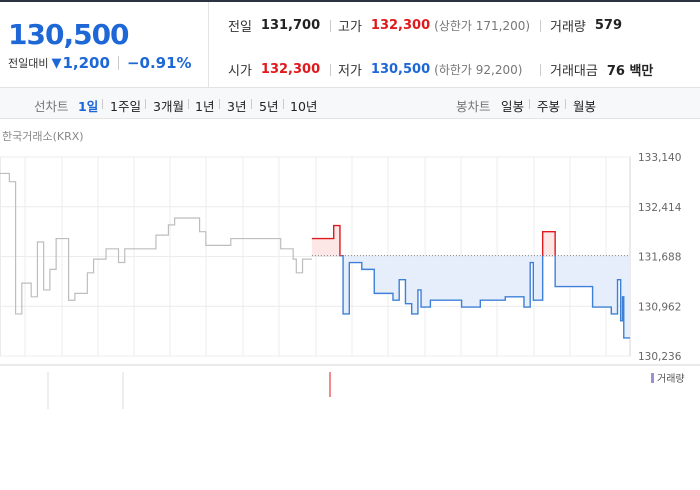  What do you see at coordinates (51, 106) in the screenshot?
I see `line-chart-label: 선차트` at bounding box center [51, 106].